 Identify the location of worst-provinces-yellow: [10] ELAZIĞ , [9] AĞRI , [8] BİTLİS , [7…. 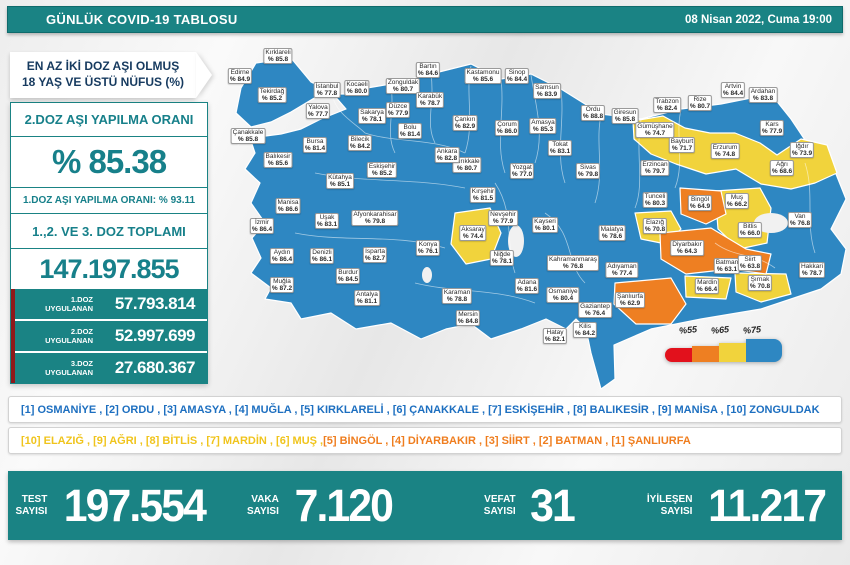
(172, 440).